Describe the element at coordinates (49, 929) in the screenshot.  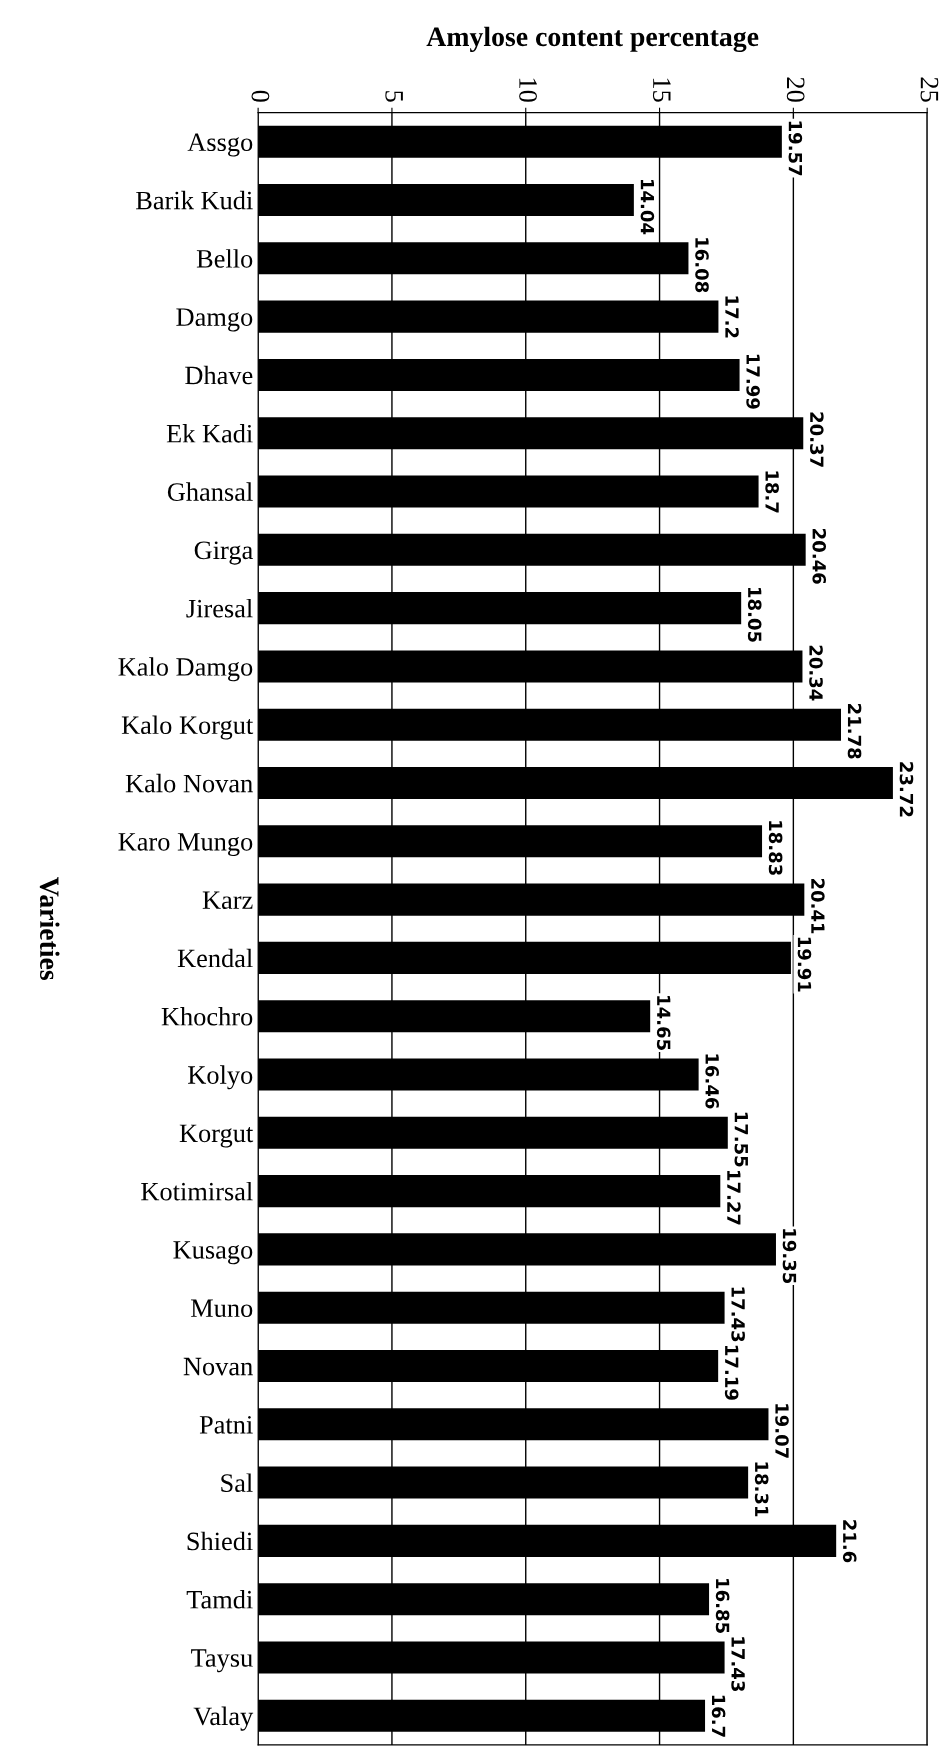
I see `y-axis-title: Varieties` at that location.